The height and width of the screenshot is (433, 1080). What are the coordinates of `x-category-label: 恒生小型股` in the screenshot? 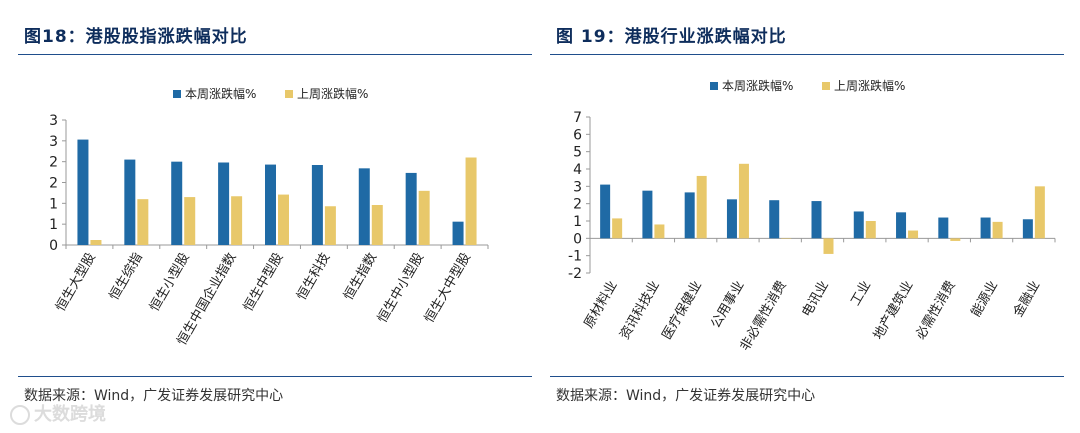 It's located at (169, 283).